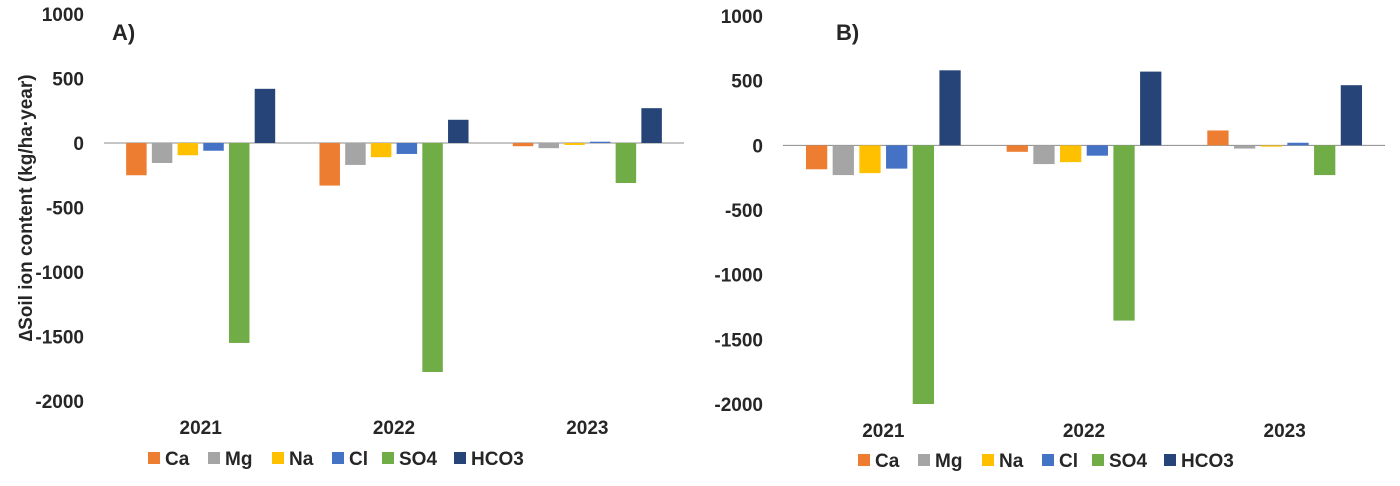  What do you see at coordinates (75, 181) in the screenshot?
I see `panel-a: ∆Soil ion content (kg/ha·year) A)` at bounding box center [75, 181].